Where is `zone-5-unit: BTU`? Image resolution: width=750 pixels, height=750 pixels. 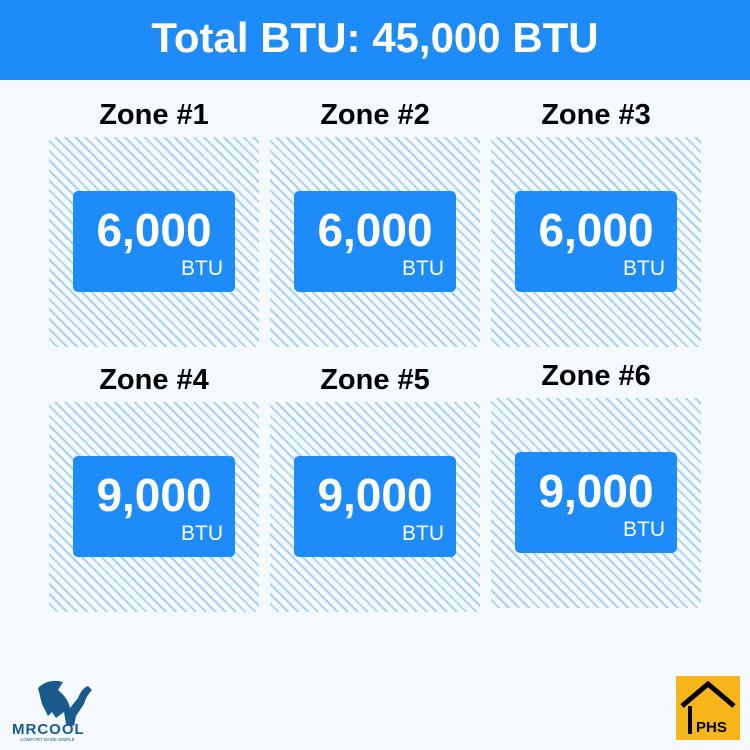
zone-5-unit: BTU is located at coordinates (423, 533).